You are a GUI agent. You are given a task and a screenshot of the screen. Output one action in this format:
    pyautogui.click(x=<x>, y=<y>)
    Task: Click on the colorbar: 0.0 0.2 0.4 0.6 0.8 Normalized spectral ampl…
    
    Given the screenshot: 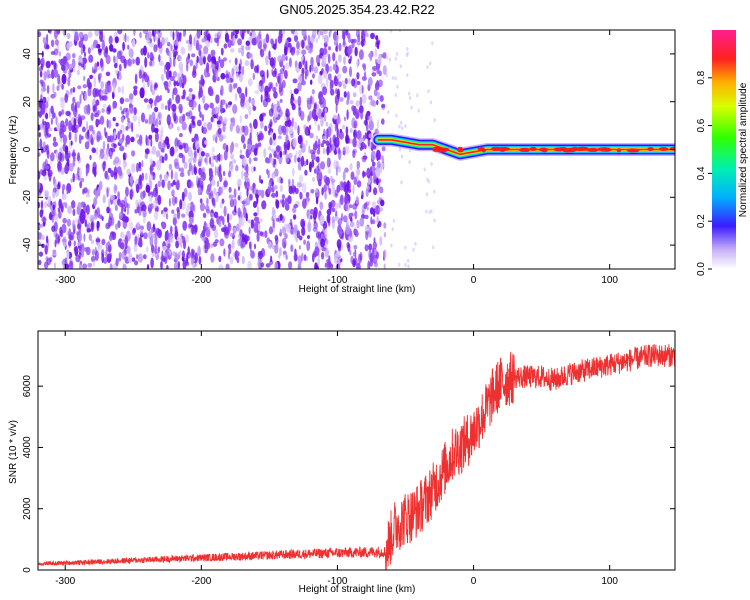 What is the action you would take?
    pyautogui.click(x=722, y=153)
    